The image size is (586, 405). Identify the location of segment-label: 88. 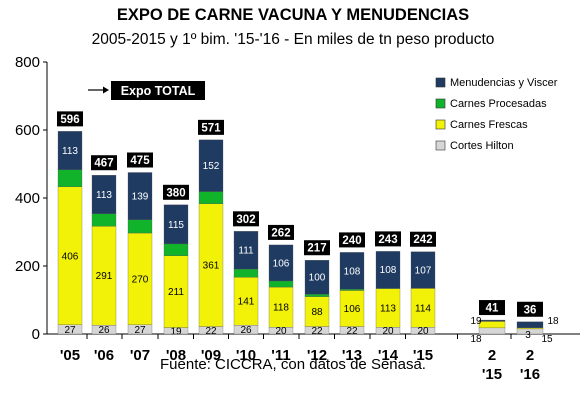
(317, 312).